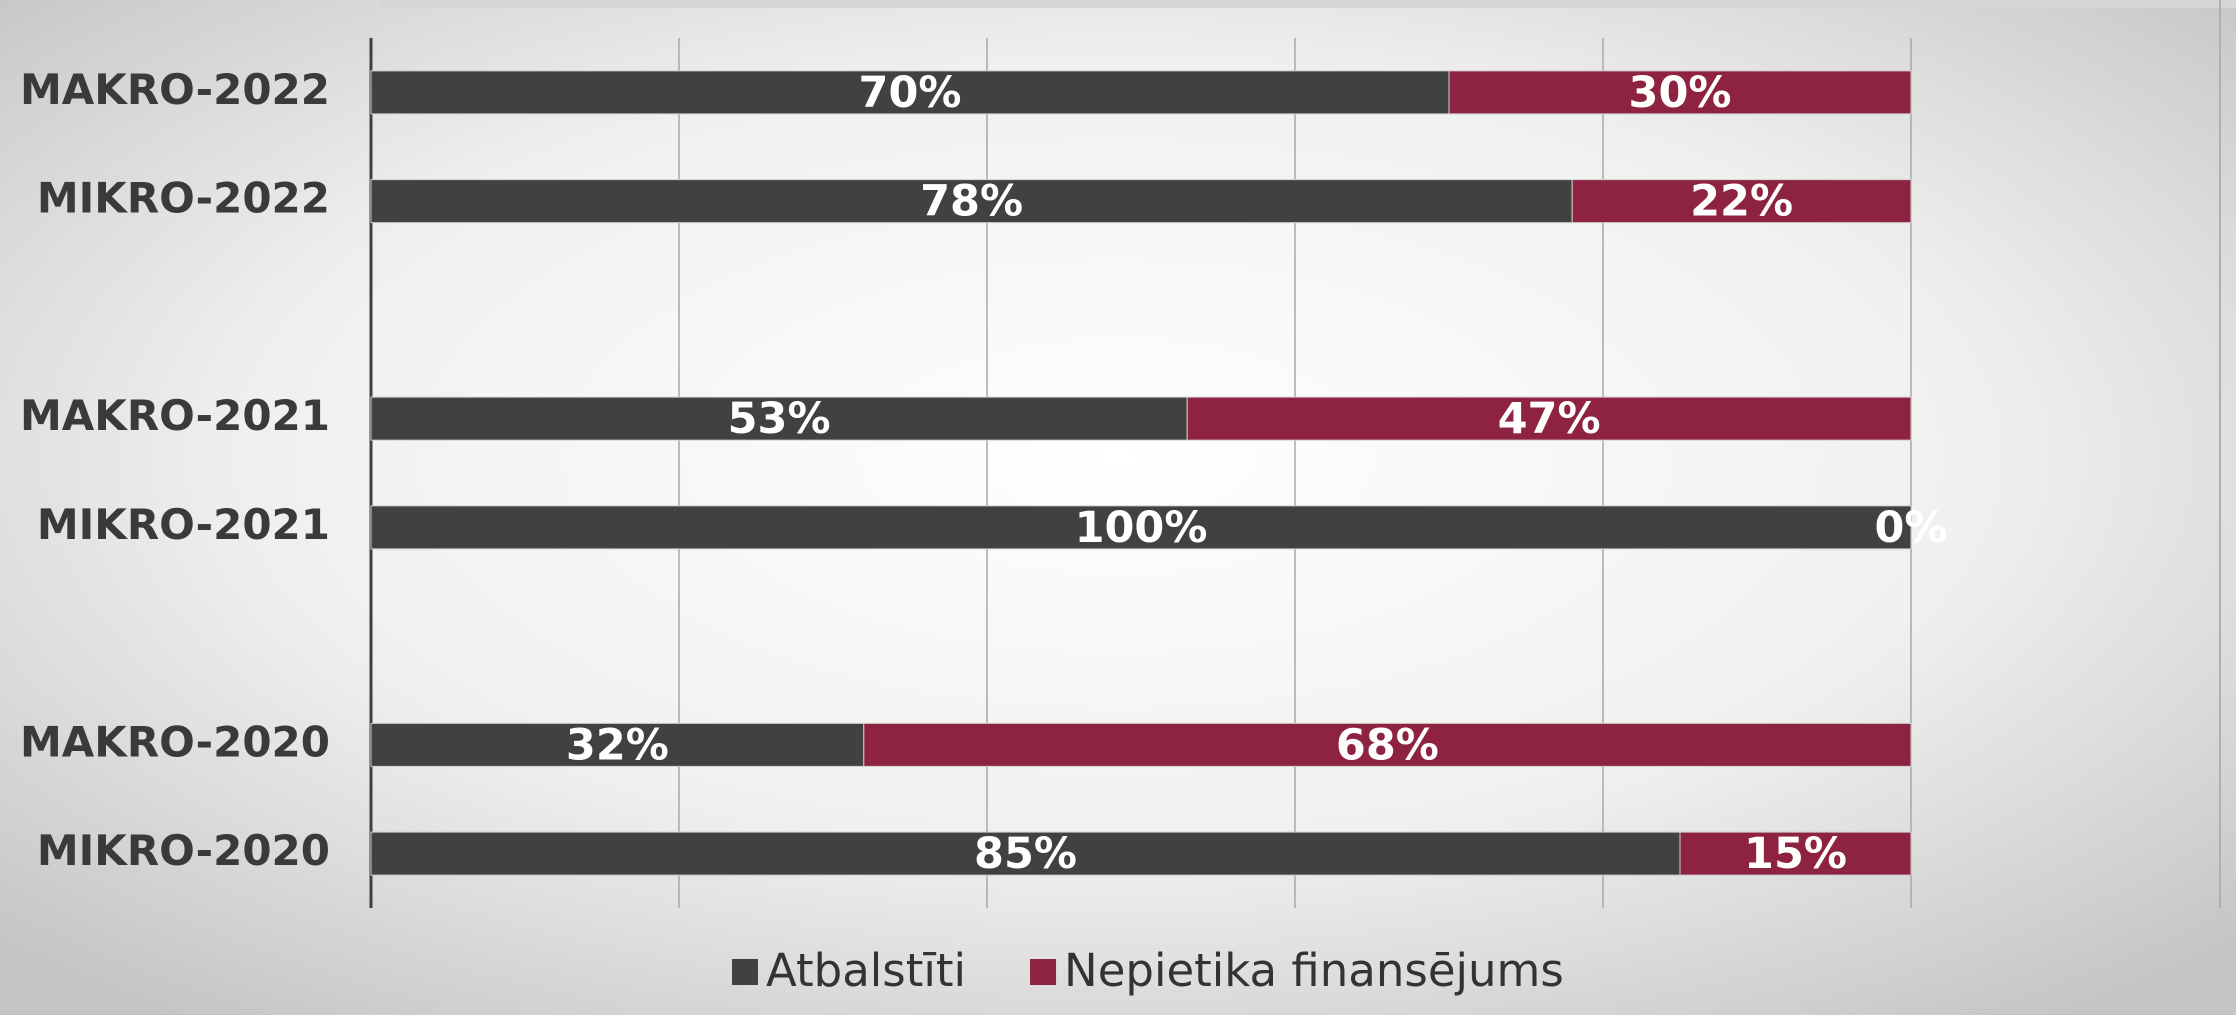 The width and height of the screenshot is (2236, 1015). Describe the element at coordinates (175, 415) in the screenshot. I see `category-label: MAKRO-2021` at that location.